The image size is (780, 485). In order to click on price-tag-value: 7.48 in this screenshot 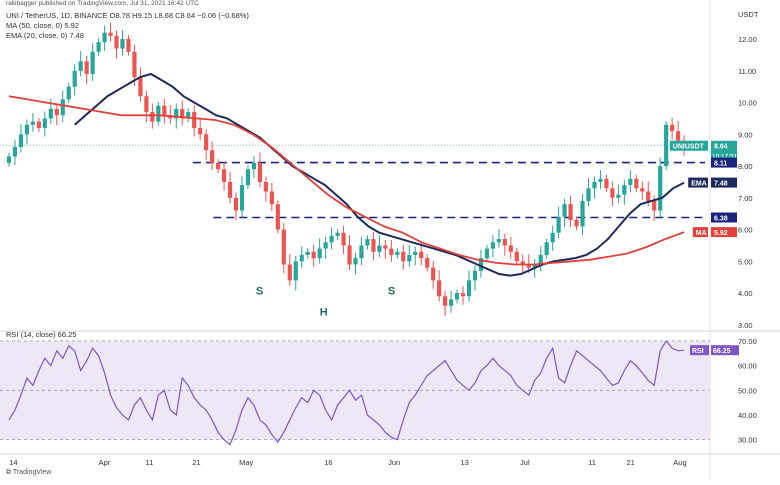, I will do `click(721, 184)`.